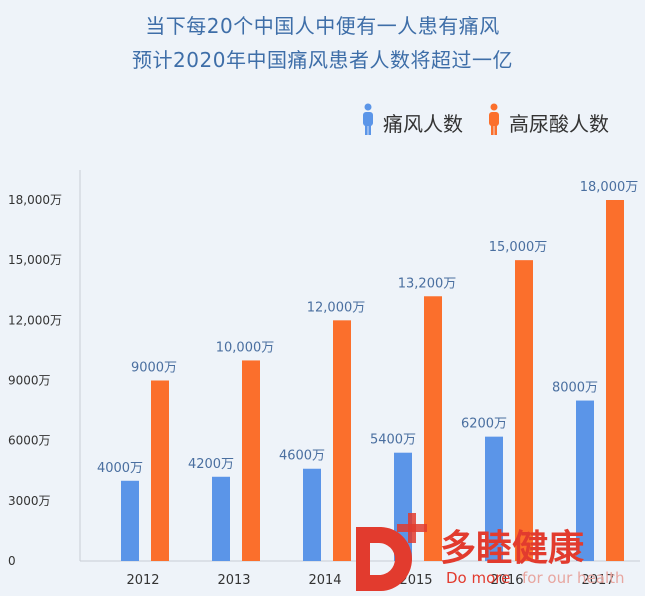  Describe the element at coordinates (478, 578) in the screenshot. I see `logo-slogan-1: Do more` at that location.